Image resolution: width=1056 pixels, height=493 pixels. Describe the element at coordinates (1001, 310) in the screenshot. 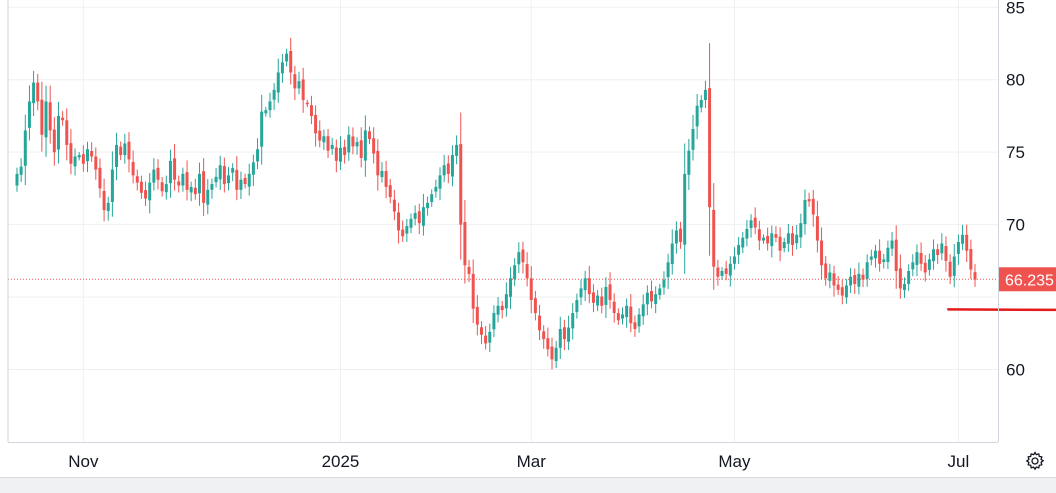

I see `support-line-layer` at that location.